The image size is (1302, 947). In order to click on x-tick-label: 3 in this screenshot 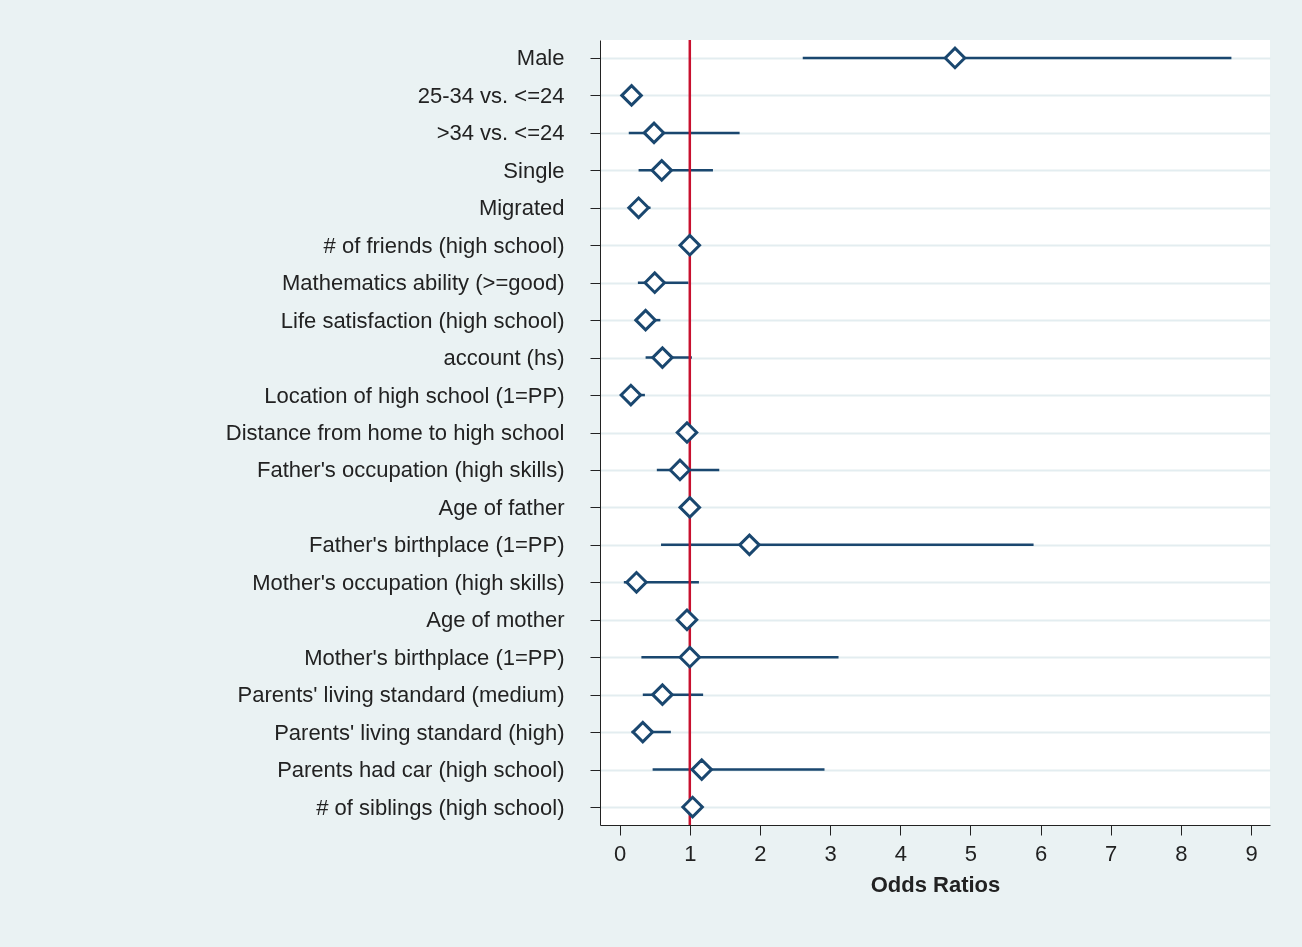, I will do `click(830, 853)`.